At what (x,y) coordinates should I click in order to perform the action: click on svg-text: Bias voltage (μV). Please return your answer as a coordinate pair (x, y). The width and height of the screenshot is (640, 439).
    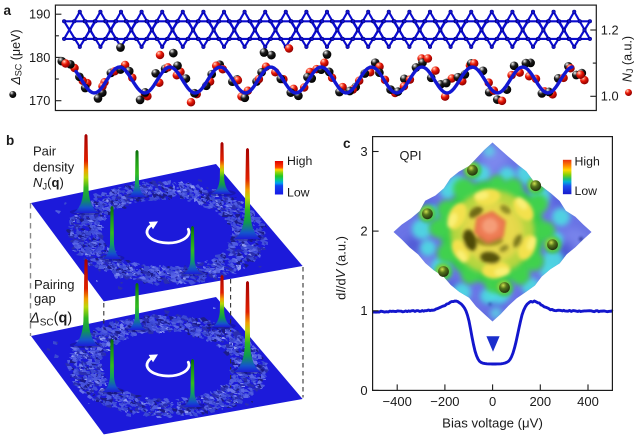
    Looking at the image, I should click on (492, 422).